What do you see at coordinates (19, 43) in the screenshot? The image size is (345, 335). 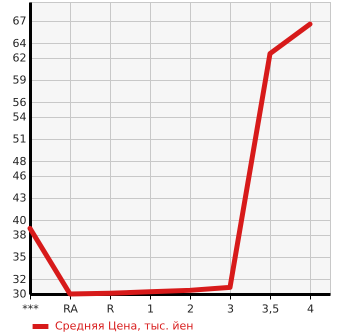 I see `y-tick-label: 64` at bounding box center [19, 43].